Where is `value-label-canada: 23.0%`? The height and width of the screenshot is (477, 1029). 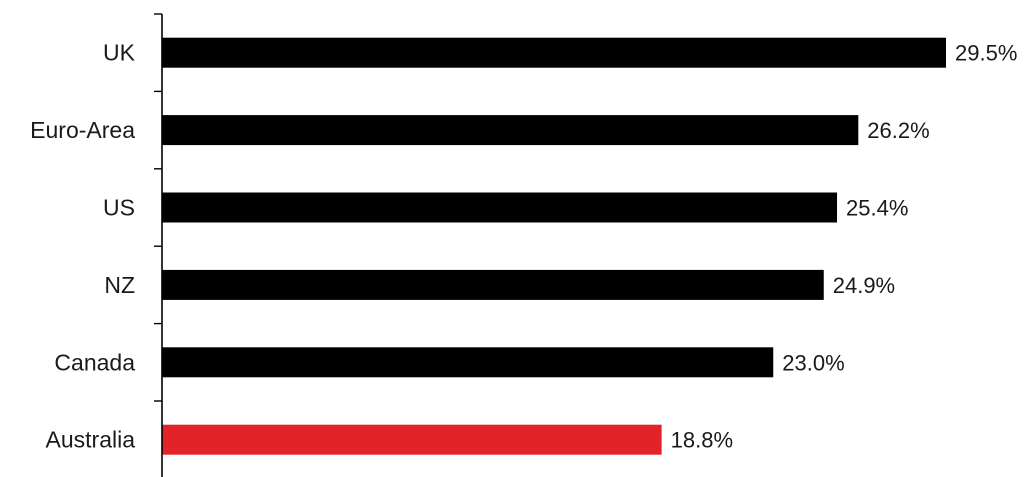
value-label-canada: 23.0% is located at coordinates (813, 362).